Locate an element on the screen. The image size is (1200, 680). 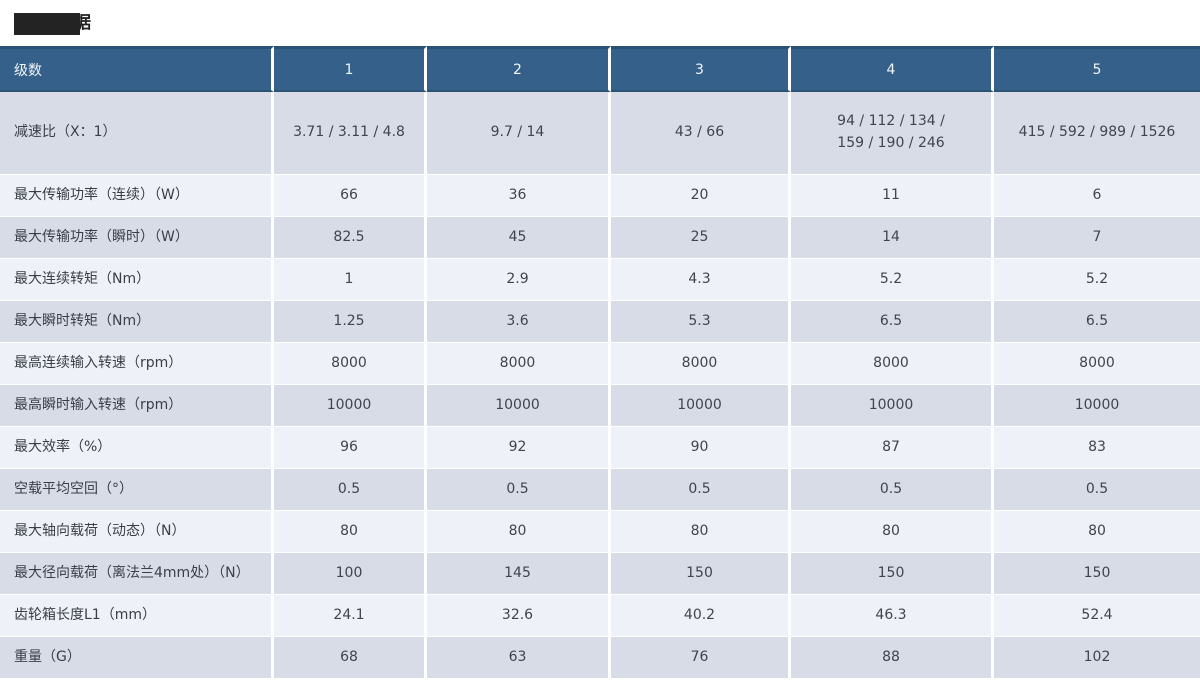
row-label: 最大效率（%） is located at coordinates (137, 448).